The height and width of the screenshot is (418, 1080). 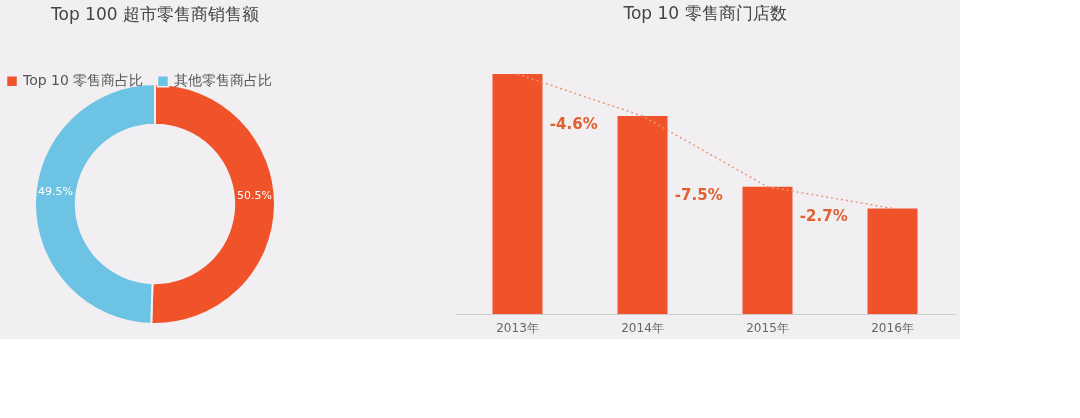 I want to click on x-tick-label: 2013年, so click(x=517, y=327).